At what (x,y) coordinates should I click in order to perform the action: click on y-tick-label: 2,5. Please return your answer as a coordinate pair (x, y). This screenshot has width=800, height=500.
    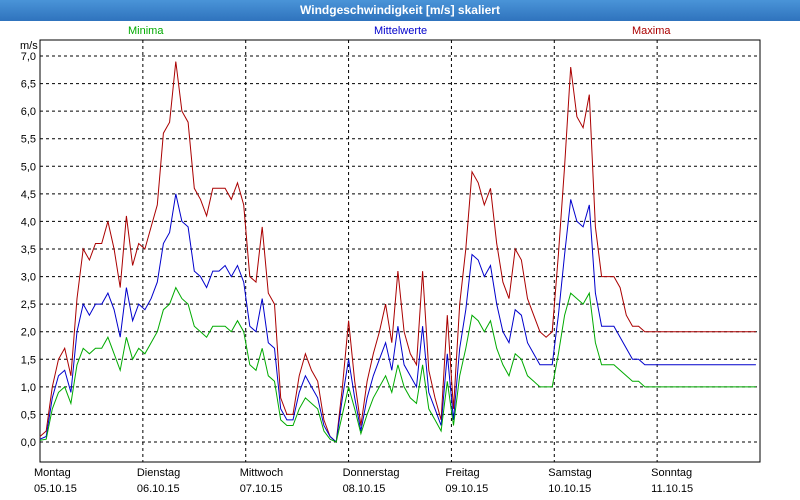
    Looking at the image, I should click on (28, 305).